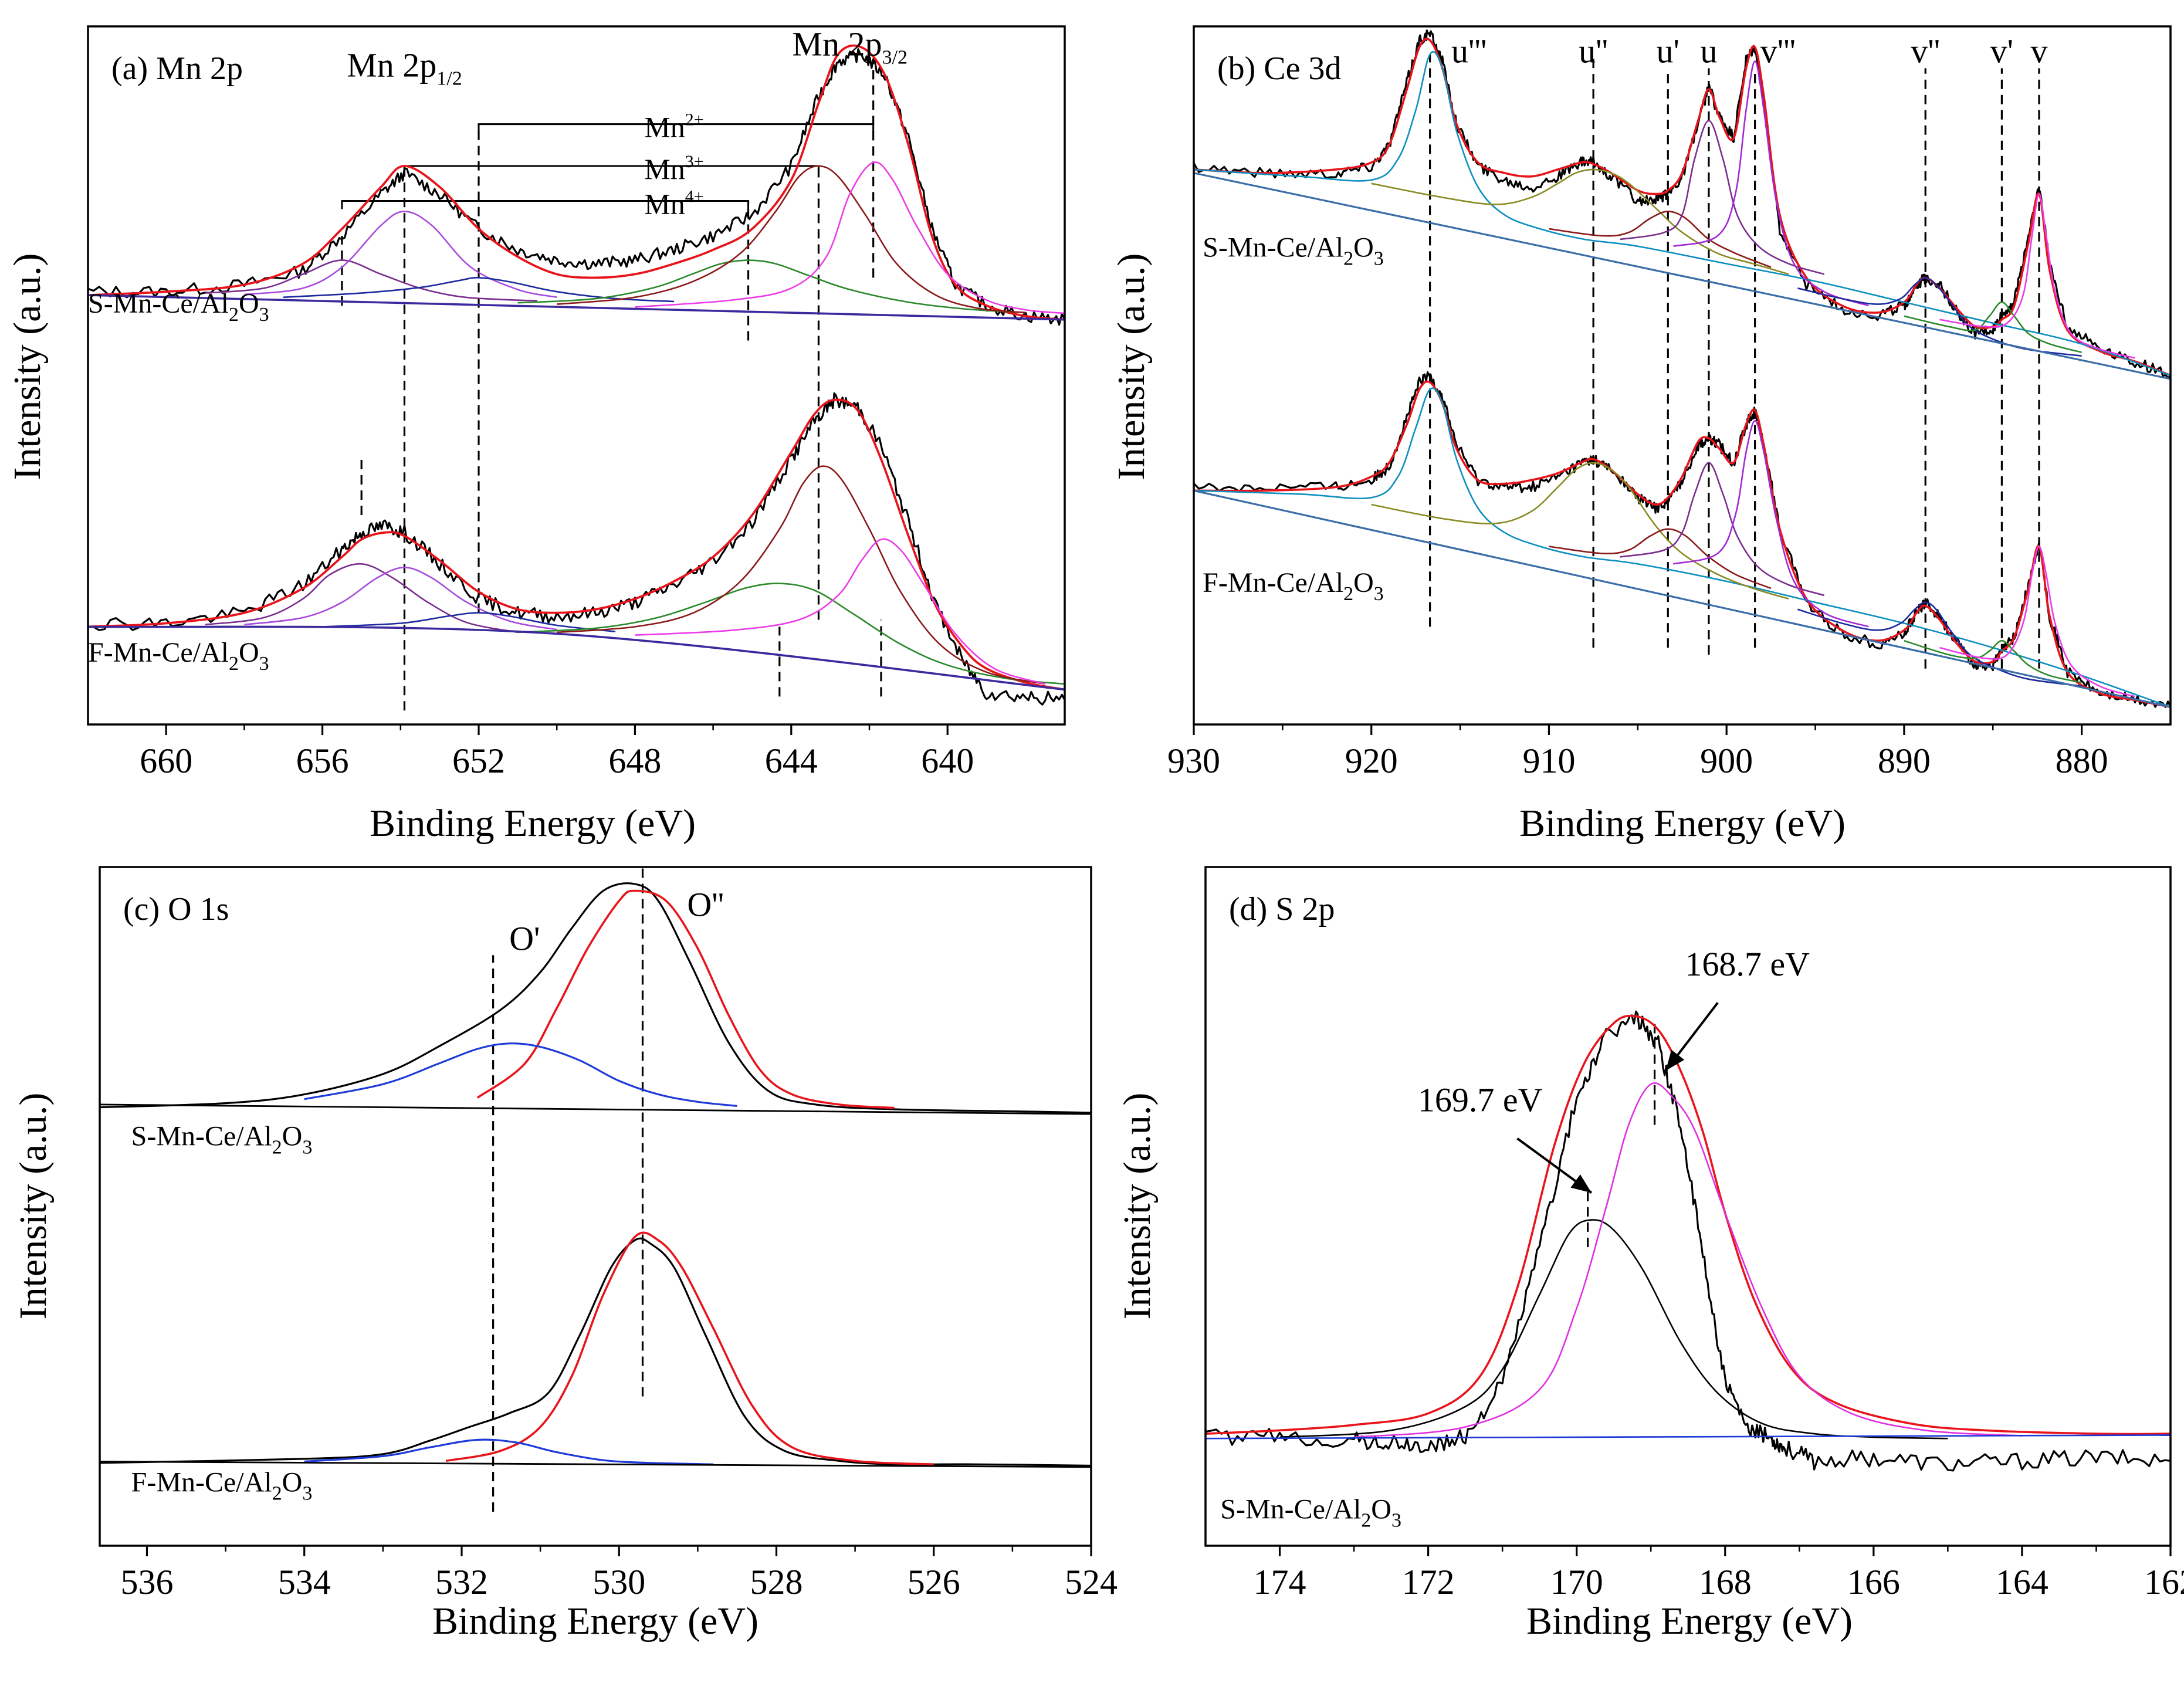 This screenshot has width=2184, height=1700. What do you see at coordinates (1725, 1582) in the screenshot?
I see `x-tick-label: 168` at bounding box center [1725, 1582].